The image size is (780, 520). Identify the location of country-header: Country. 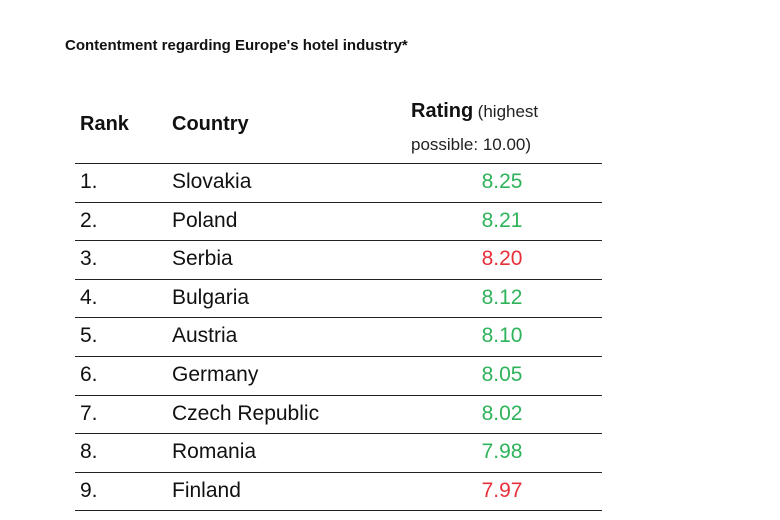
(210, 124).